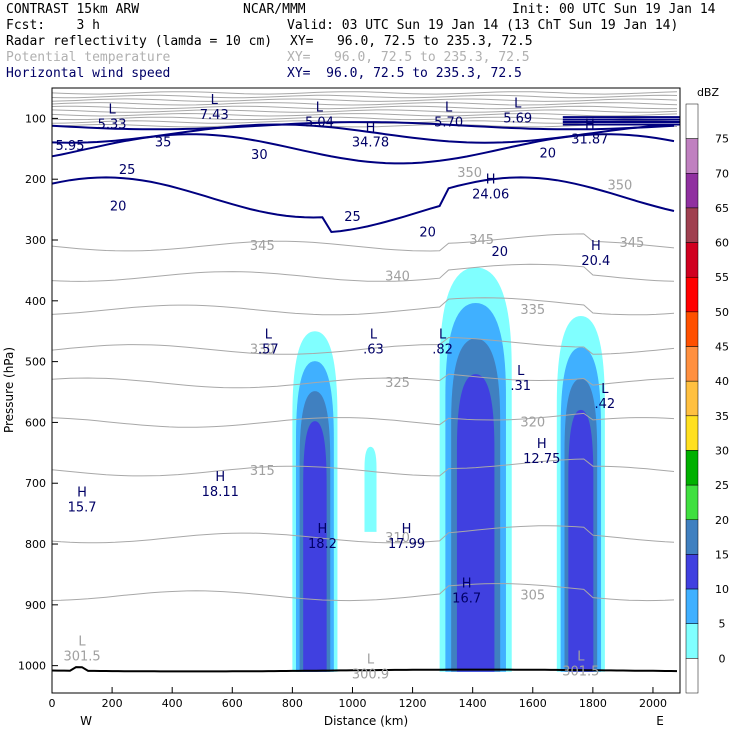 This screenshot has height=740, width=740. I want to click on theta-label-315: 315, so click(262, 471).